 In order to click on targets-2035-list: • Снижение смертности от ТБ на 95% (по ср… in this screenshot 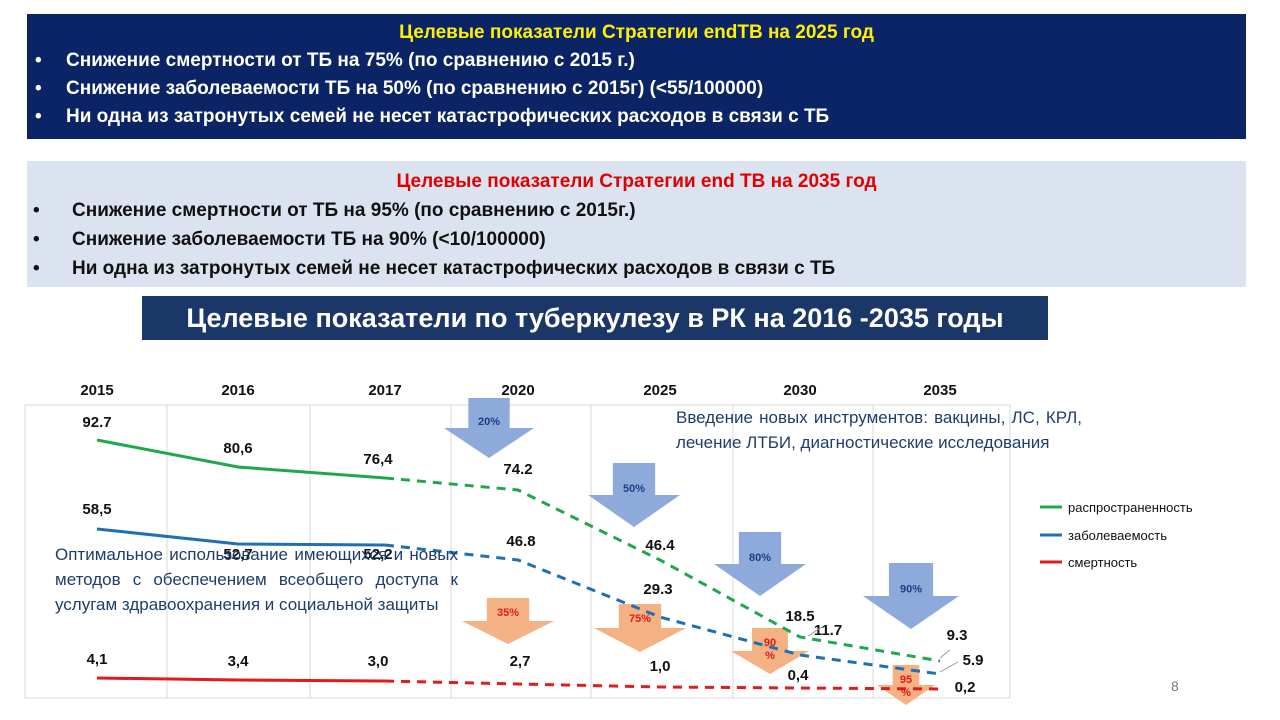, I will do `click(636, 239)`.